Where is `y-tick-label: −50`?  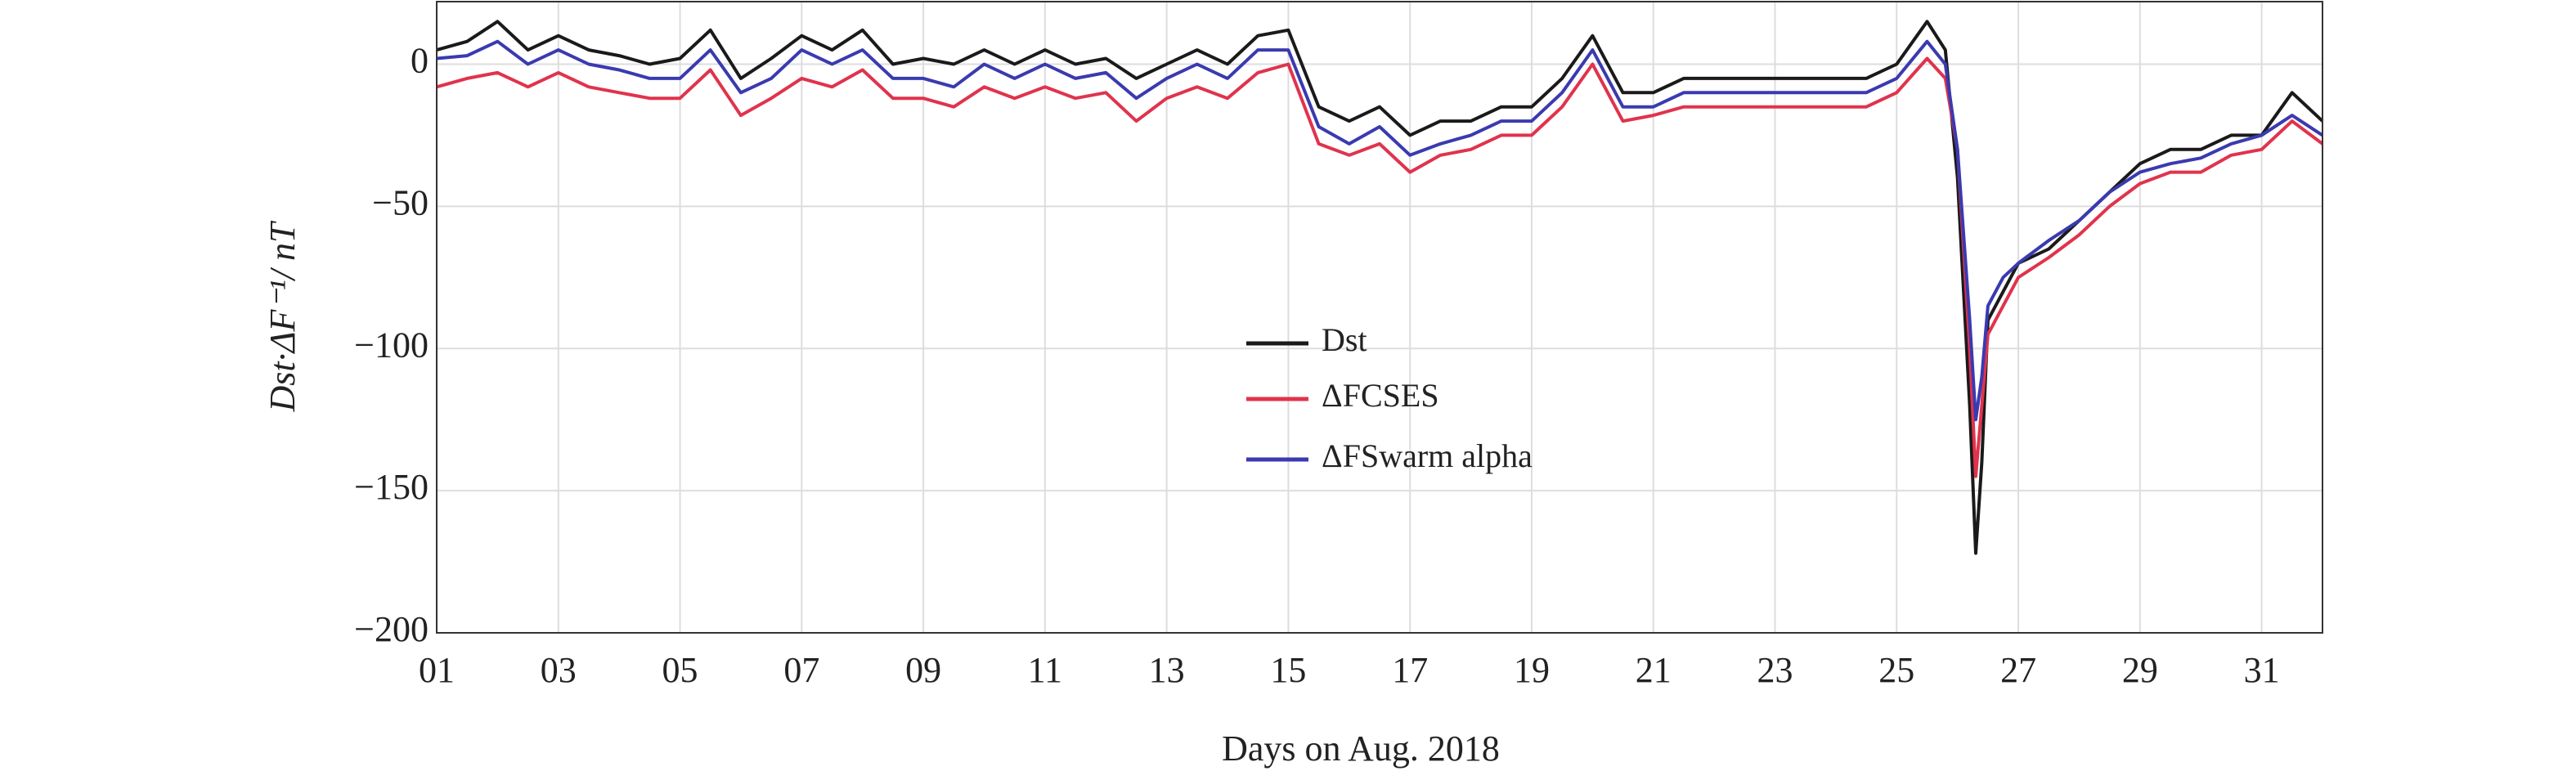 y-tick-label: −50 is located at coordinates (400, 202).